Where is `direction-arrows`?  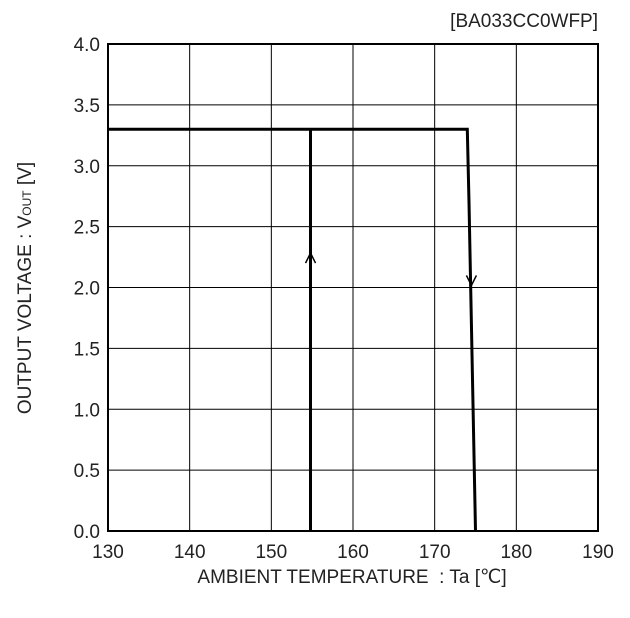
direction-arrows is located at coordinates (391, 269).